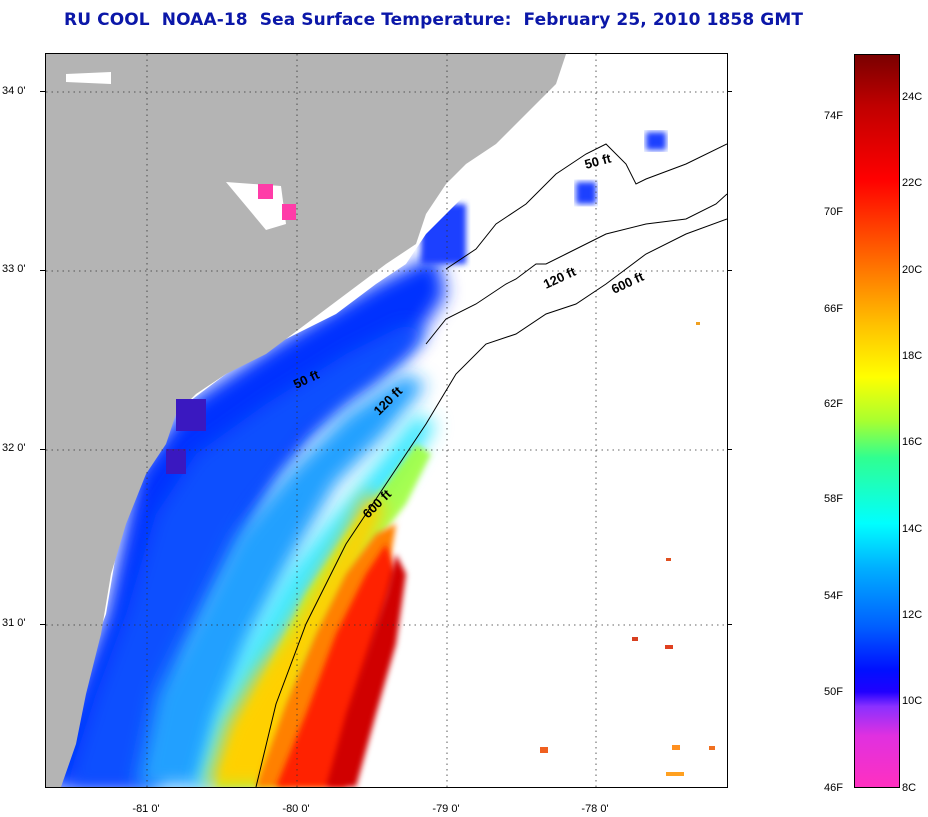 This screenshot has width=928, height=817. I want to click on lat-label-31: 31 0', so click(14, 623).